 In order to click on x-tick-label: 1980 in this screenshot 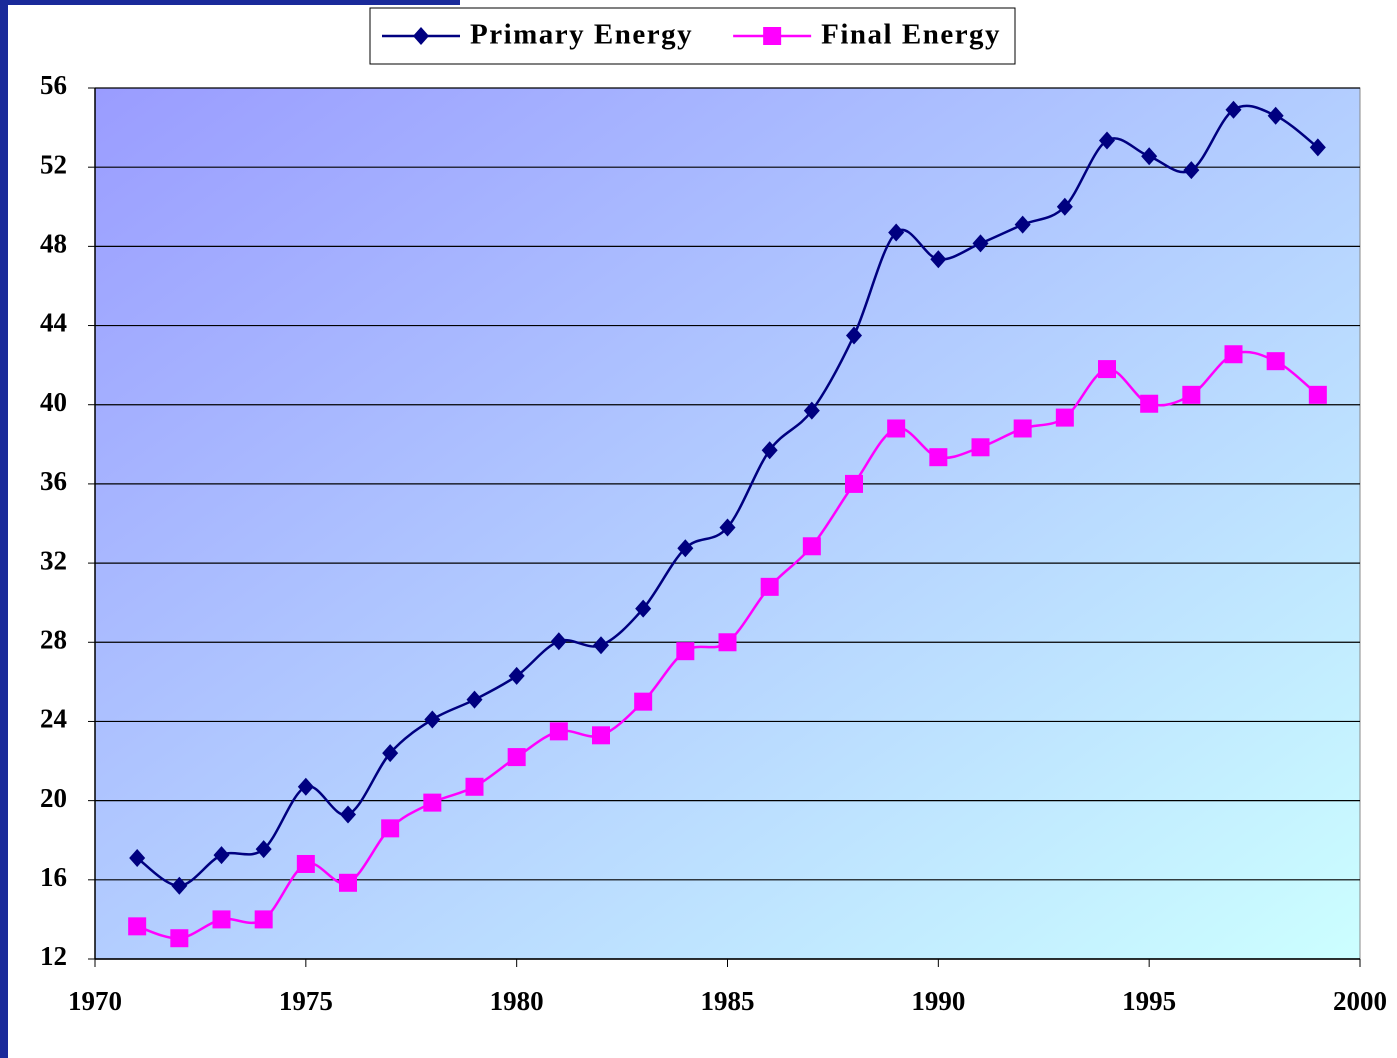, I will do `click(517, 1001)`.